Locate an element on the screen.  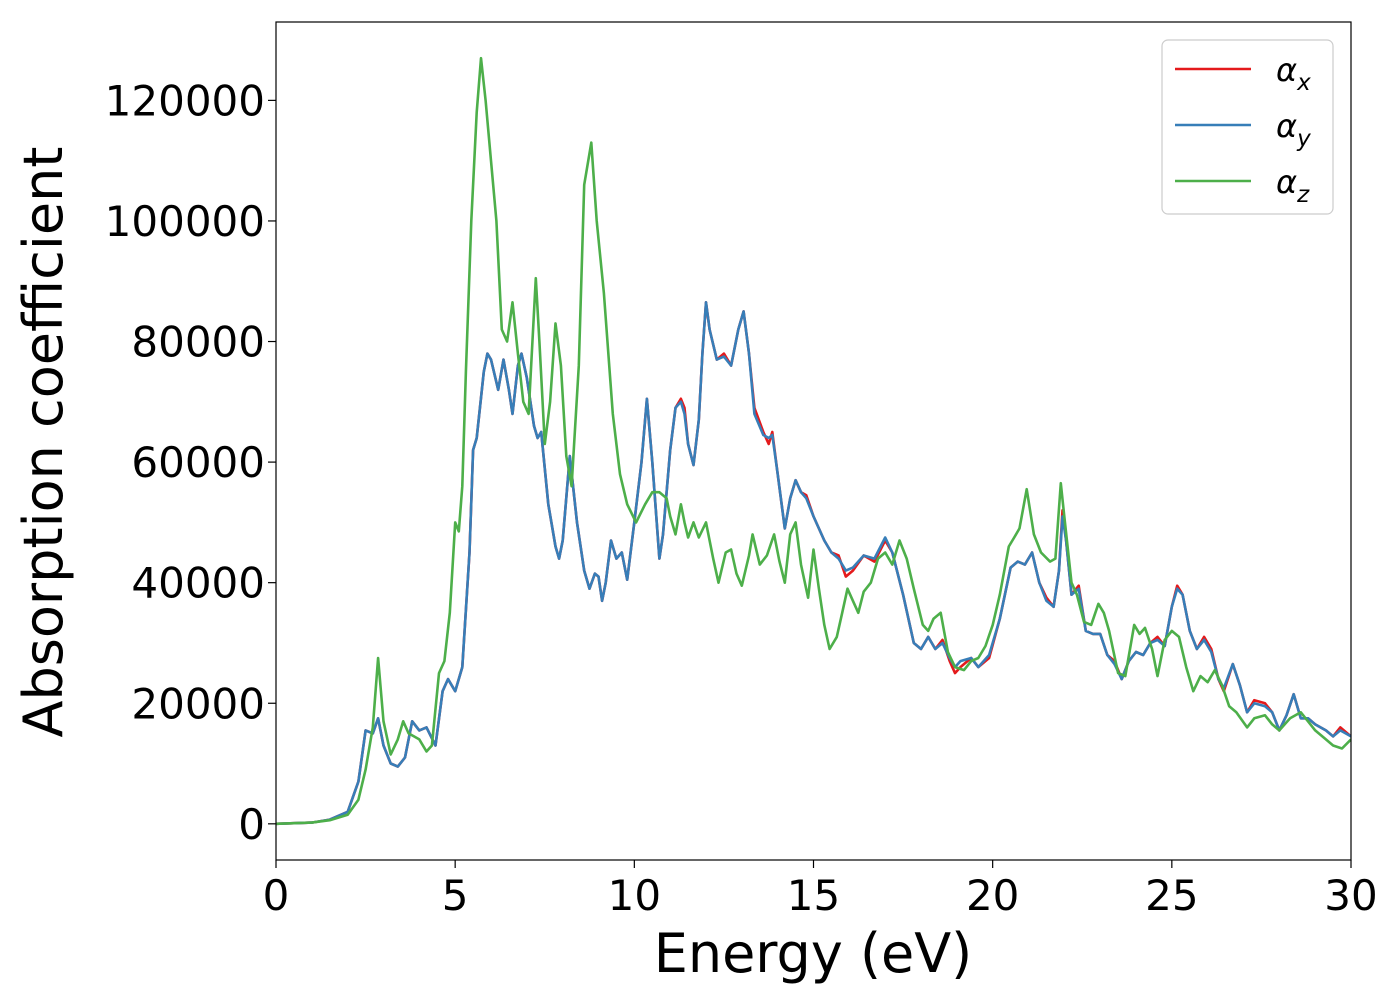
x-axis: 0 5 10 15 20 25 30 is located at coordinates (820, 890).